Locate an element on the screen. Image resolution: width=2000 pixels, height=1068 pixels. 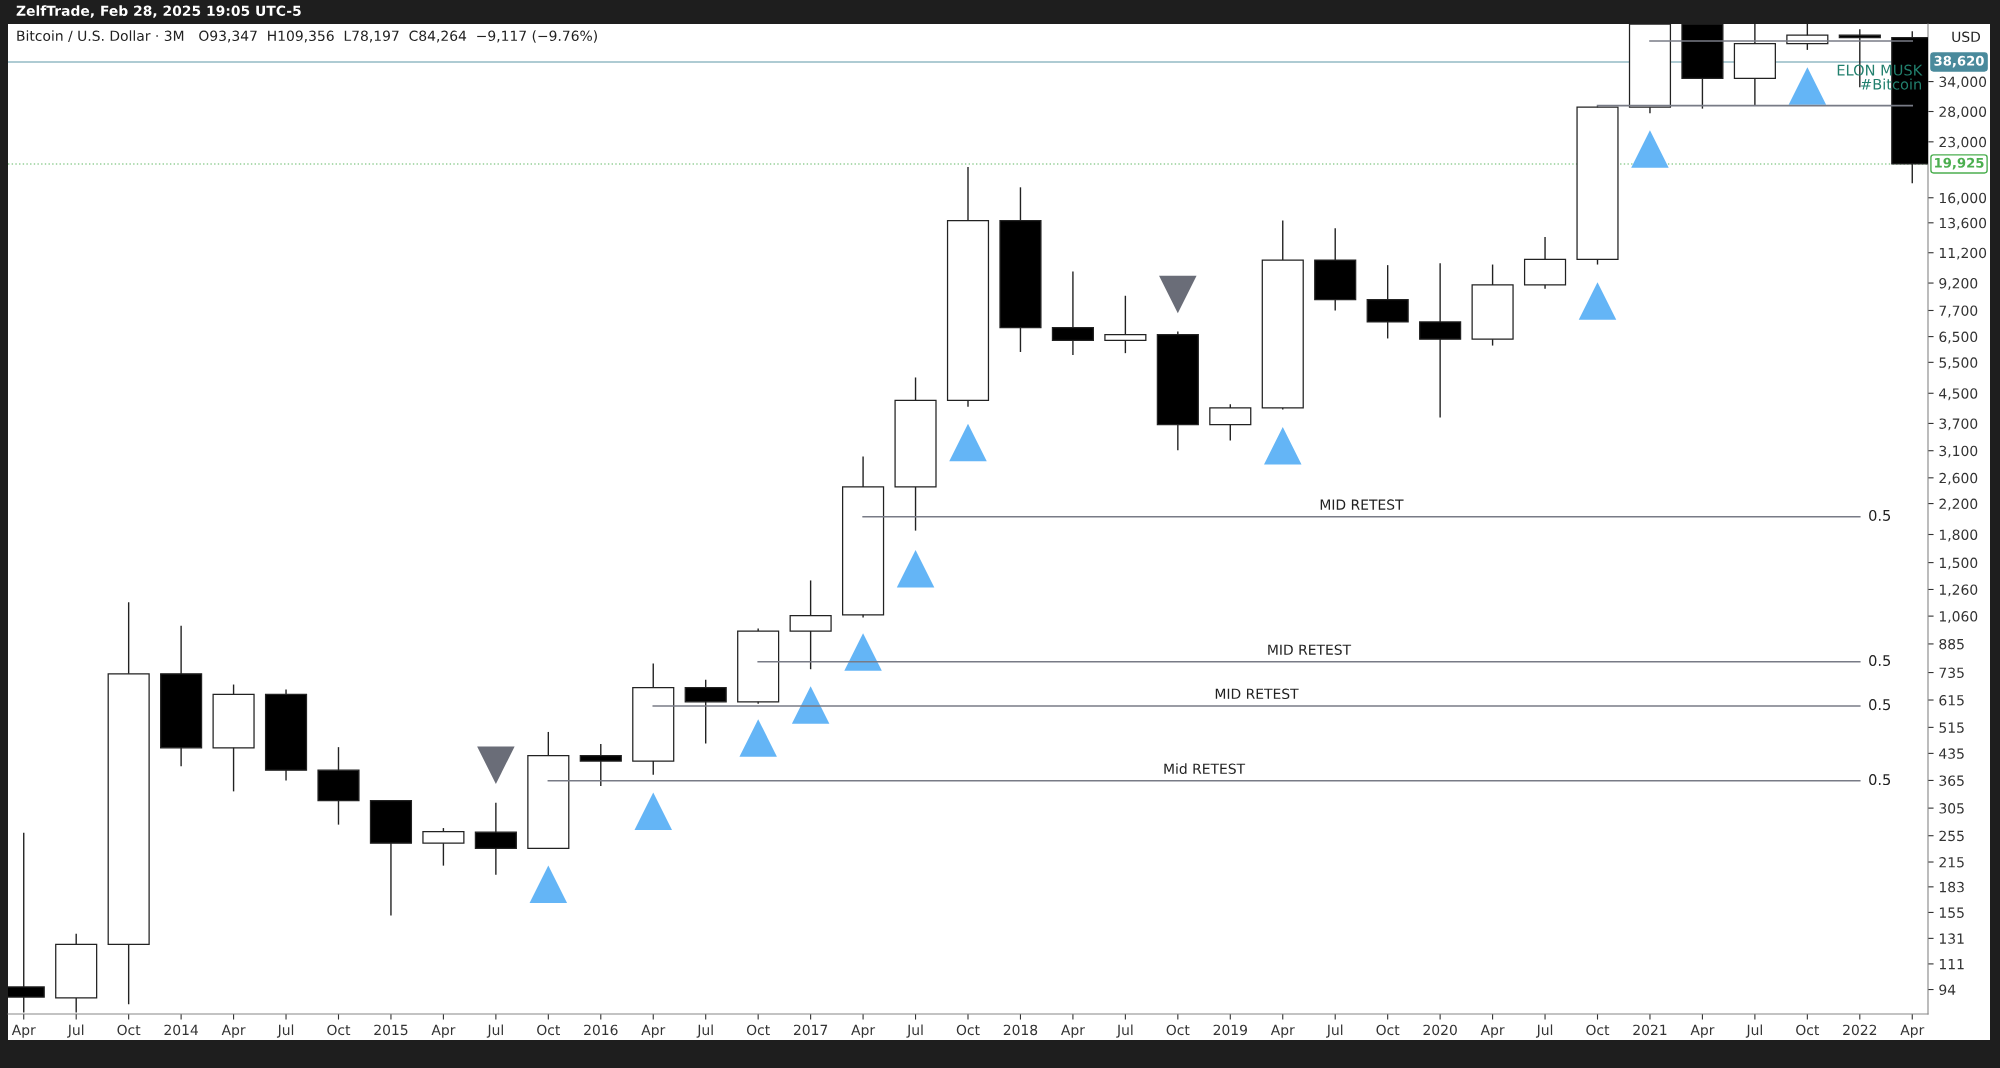
y-tick-label: 3,100 is located at coordinates (1958, 451).